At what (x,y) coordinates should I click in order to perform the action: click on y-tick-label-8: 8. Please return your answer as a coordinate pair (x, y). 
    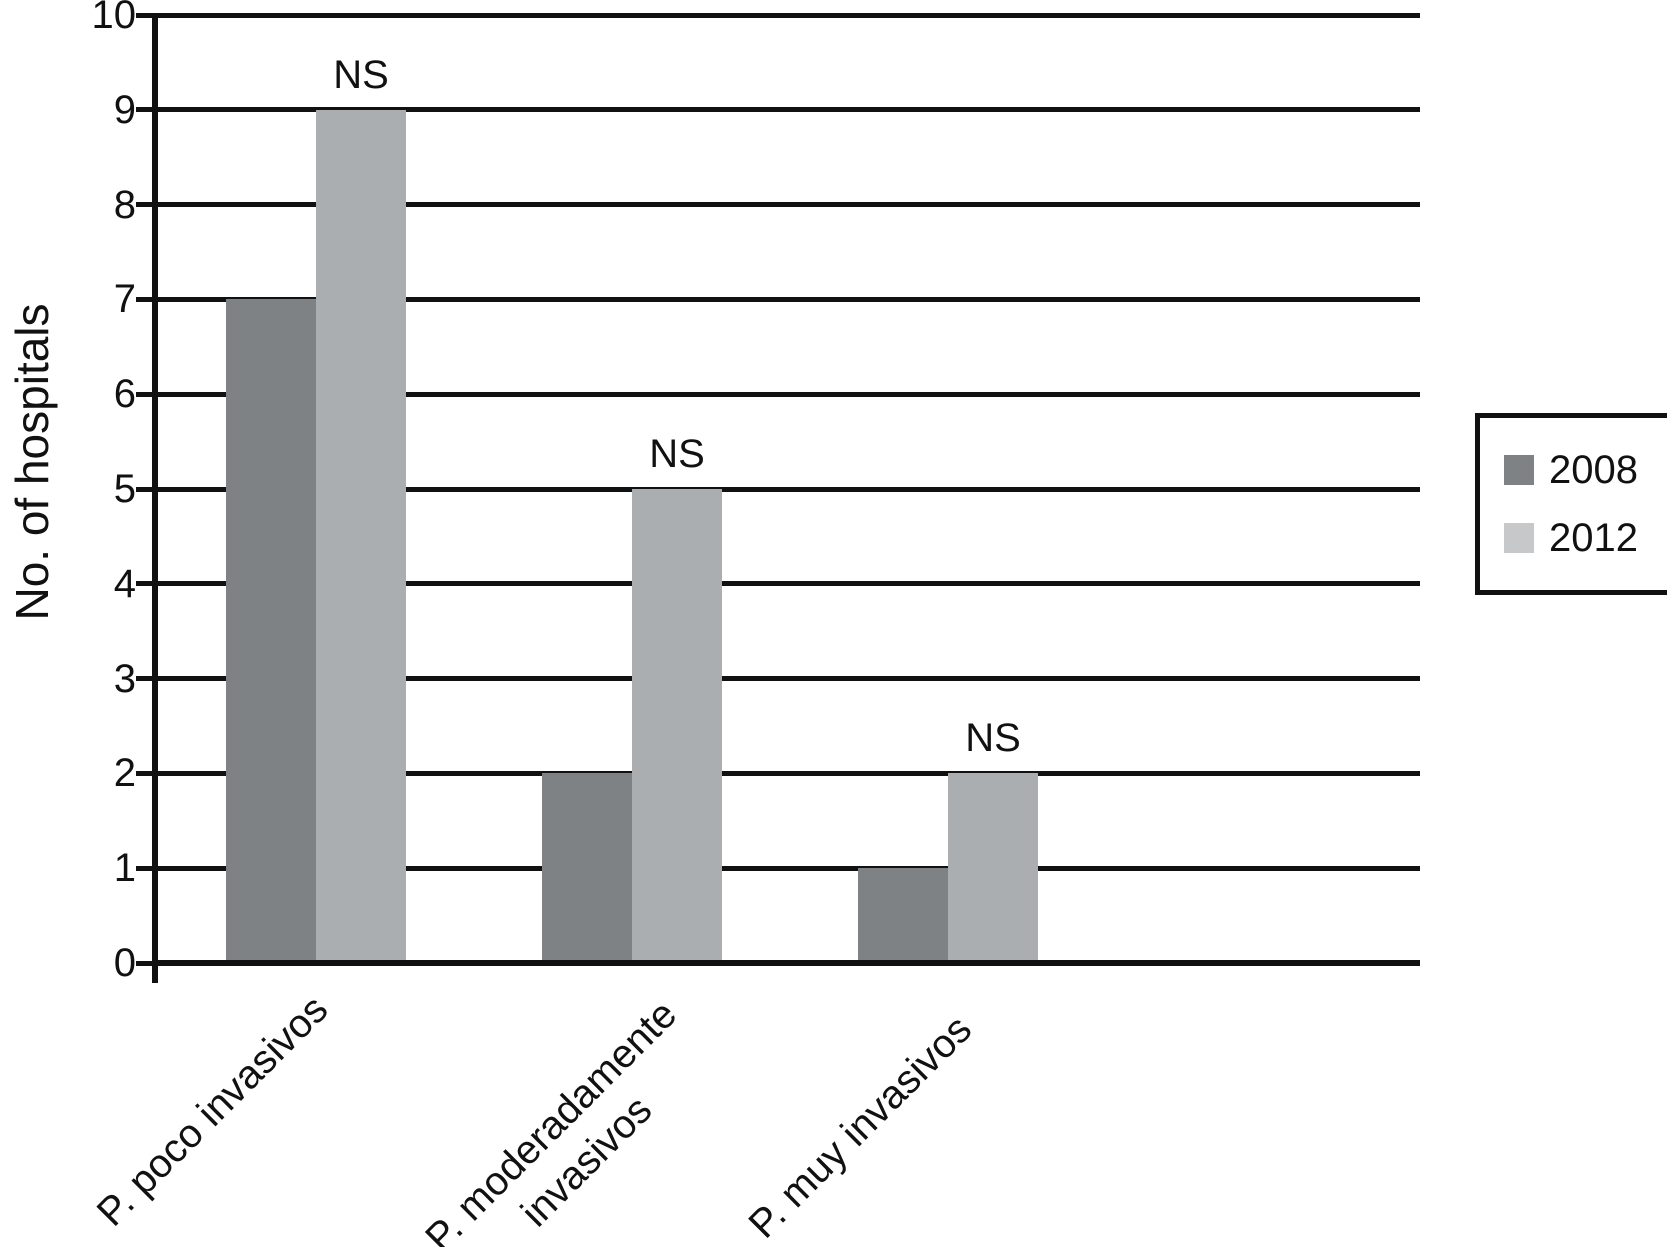
    Looking at the image, I should click on (124, 204).